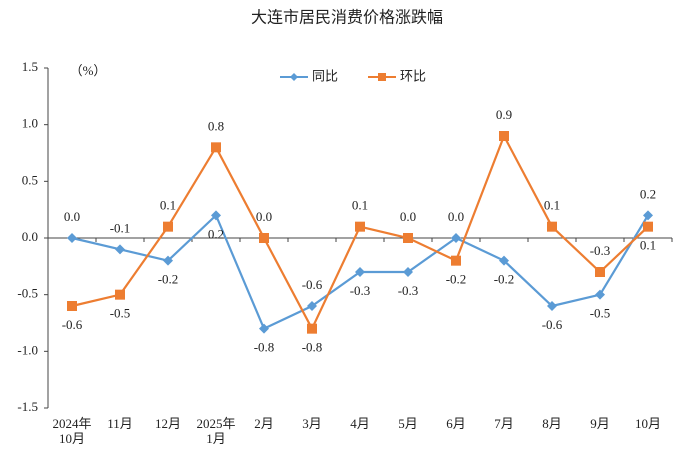  What do you see at coordinates (30, 236) in the screenshot?
I see `y-tick-label: 0.0` at bounding box center [30, 236].